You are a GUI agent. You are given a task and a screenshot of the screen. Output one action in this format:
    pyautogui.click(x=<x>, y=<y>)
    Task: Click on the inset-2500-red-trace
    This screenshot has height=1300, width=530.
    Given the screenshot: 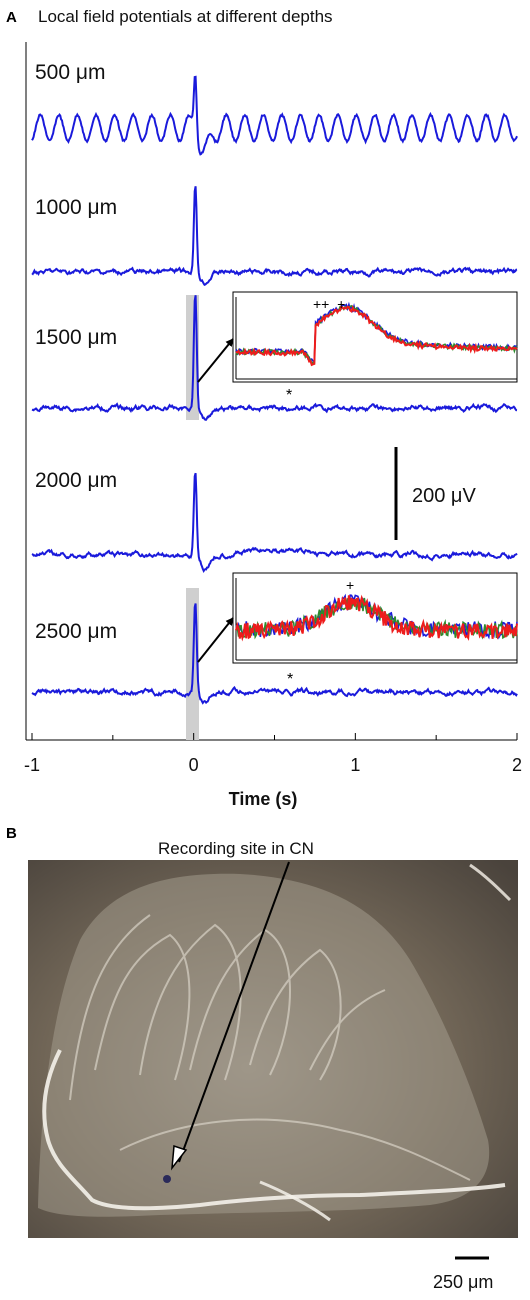 What is the action you would take?
    pyautogui.click(x=376, y=618)
    